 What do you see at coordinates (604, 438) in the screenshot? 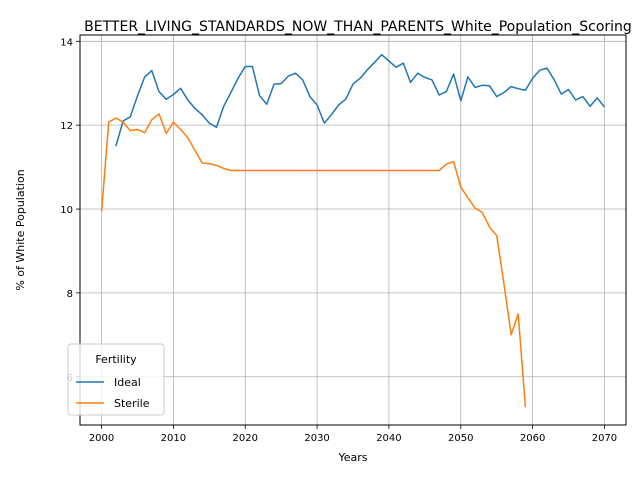
I see `x-tick-label: 2070` at bounding box center [604, 438].